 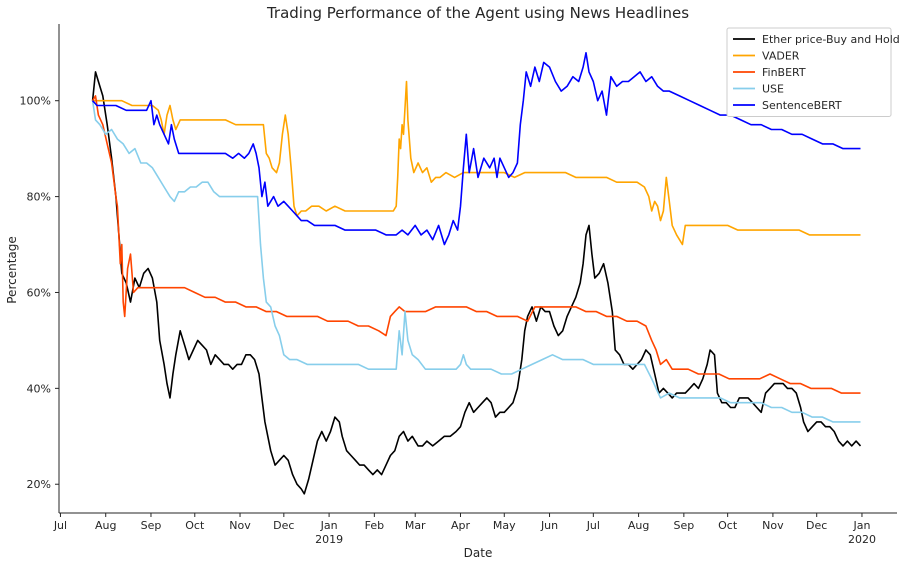 I want to click on y-tick-label: 60%, so click(x=39, y=292).